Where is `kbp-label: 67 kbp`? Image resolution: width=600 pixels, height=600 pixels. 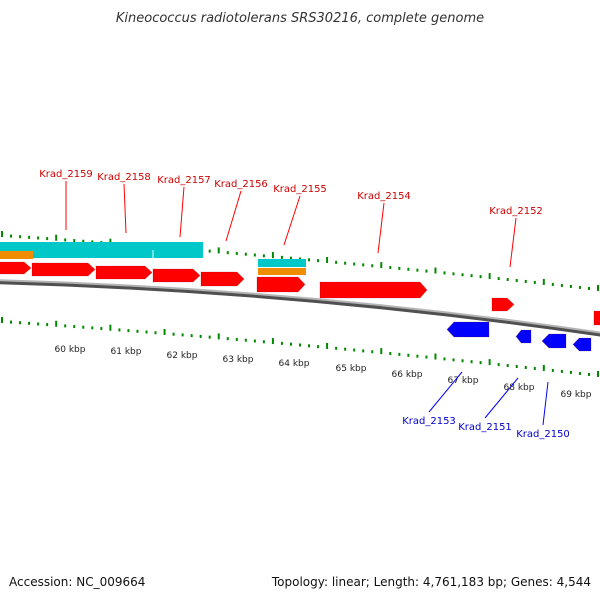 kbp-label: 67 kbp is located at coordinates (463, 381).